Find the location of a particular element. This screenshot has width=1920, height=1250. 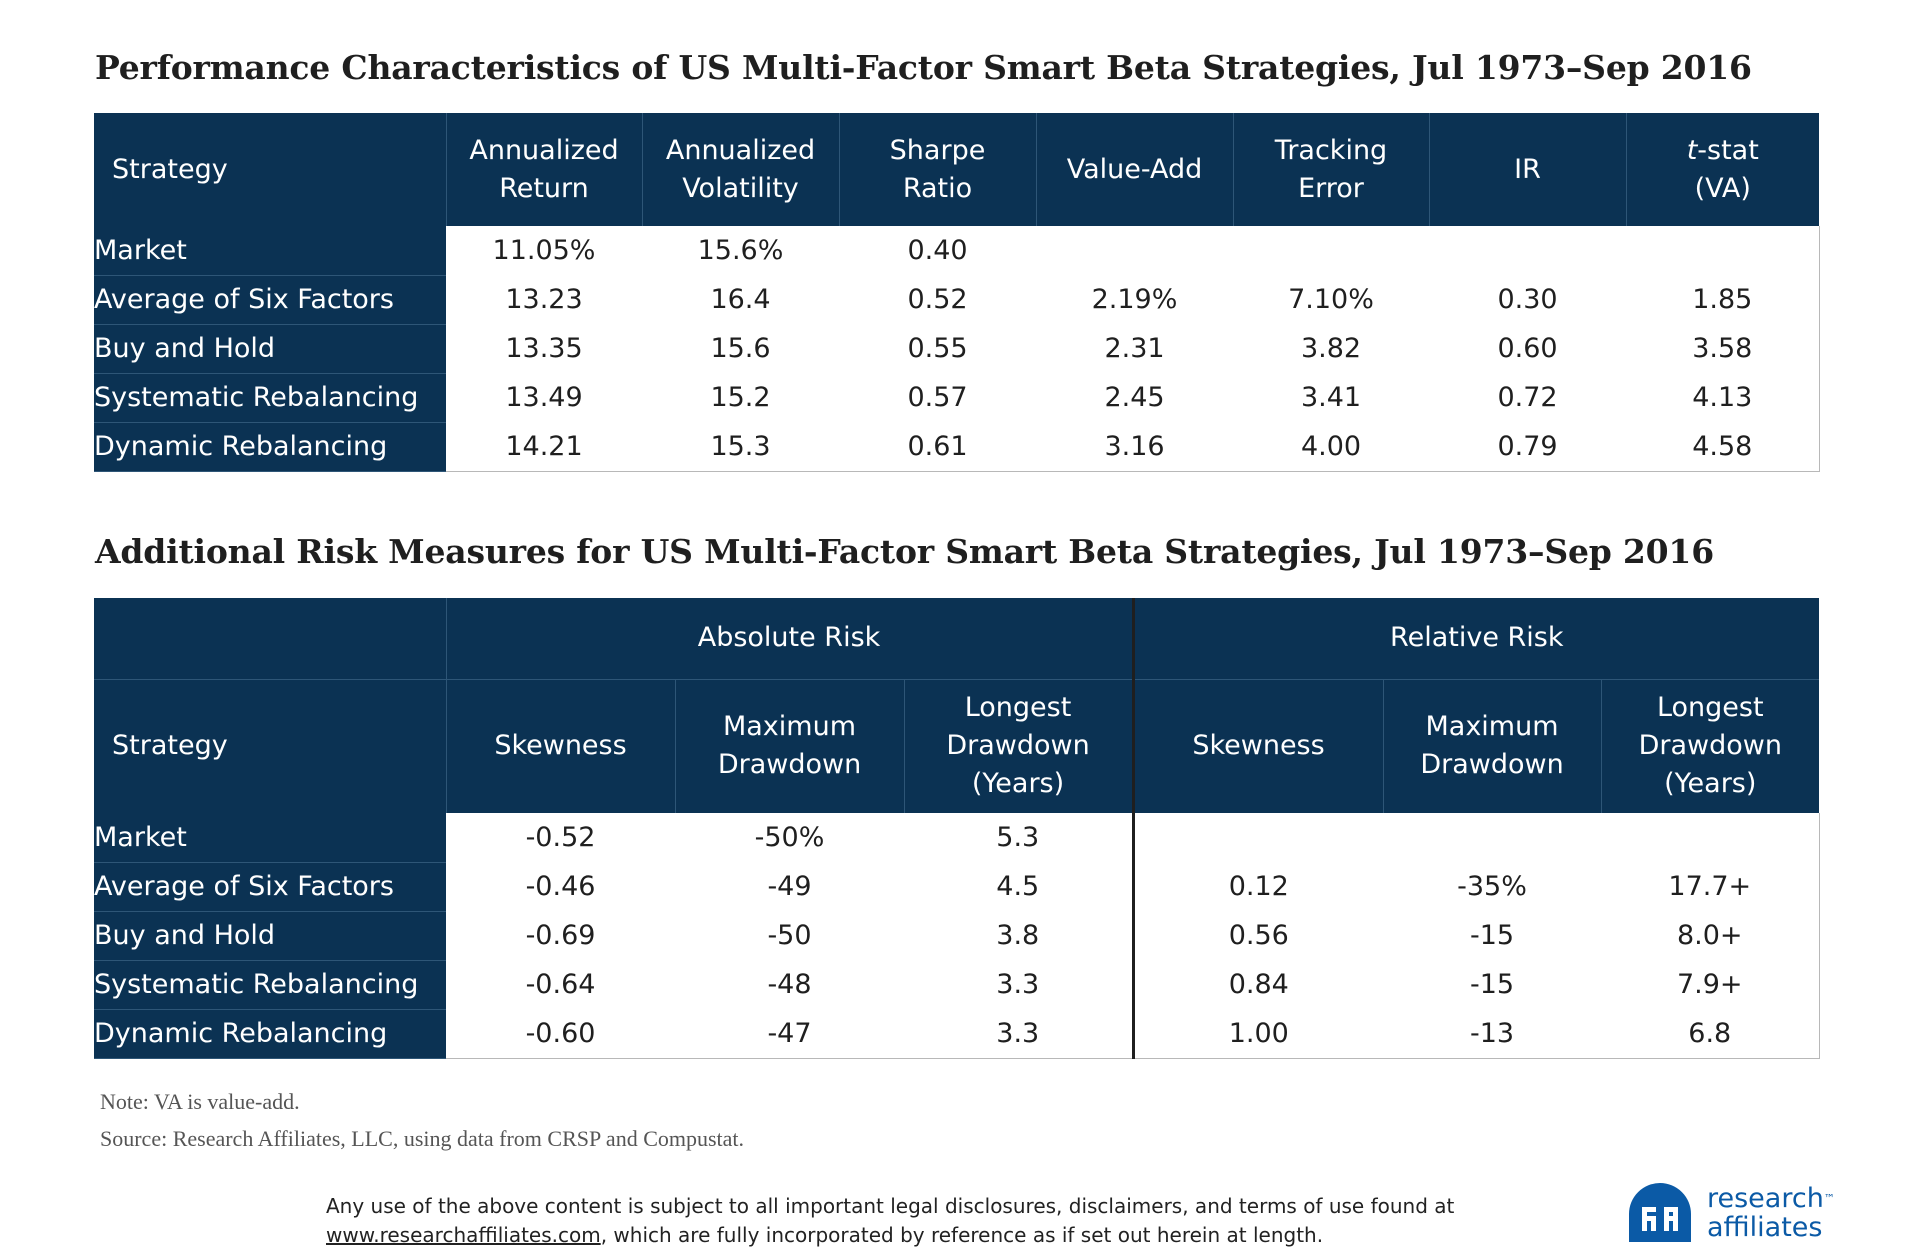

cell-abs-skewness: -0.52 is located at coordinates (560, 837).